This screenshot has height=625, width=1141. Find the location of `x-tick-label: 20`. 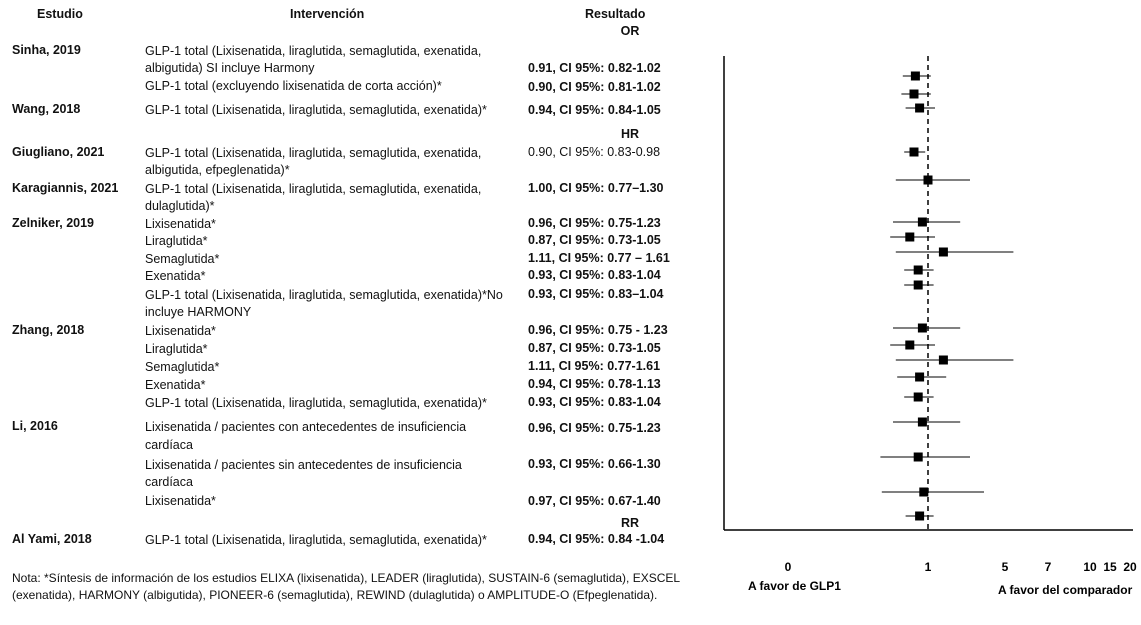

x-tick-label: 20 is located at coordinates (1130, 567).